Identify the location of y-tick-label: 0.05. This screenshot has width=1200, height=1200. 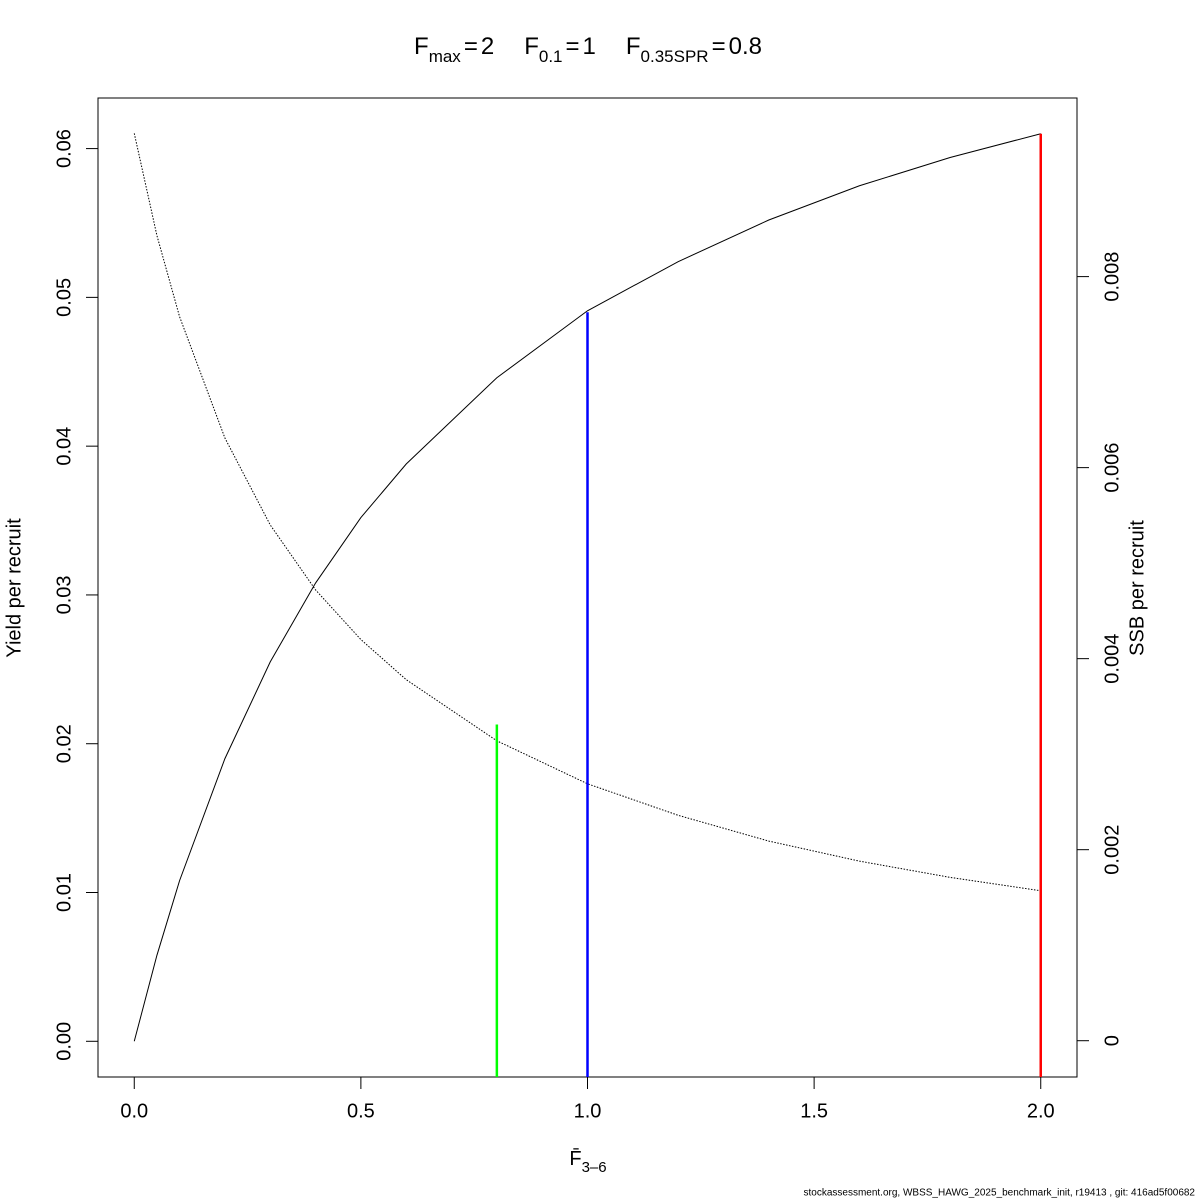
(64, 297).